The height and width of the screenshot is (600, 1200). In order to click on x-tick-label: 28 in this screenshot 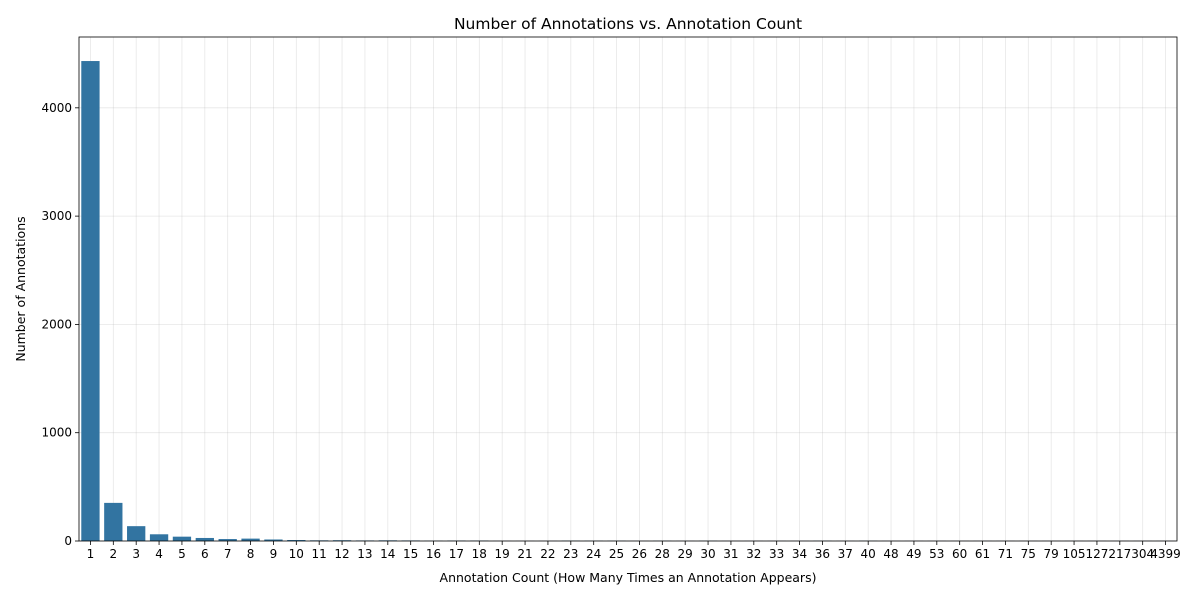, I will do `click(662, 554)`.